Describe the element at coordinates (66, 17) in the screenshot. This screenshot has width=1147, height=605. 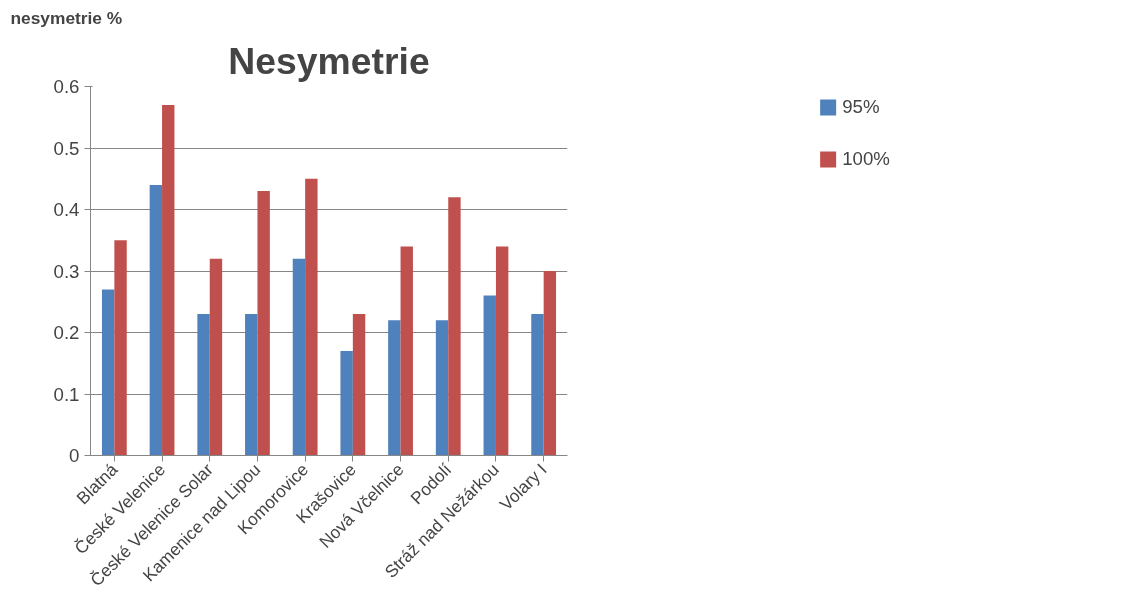
I see `y-axis-title: nesymetrie %` at that location.